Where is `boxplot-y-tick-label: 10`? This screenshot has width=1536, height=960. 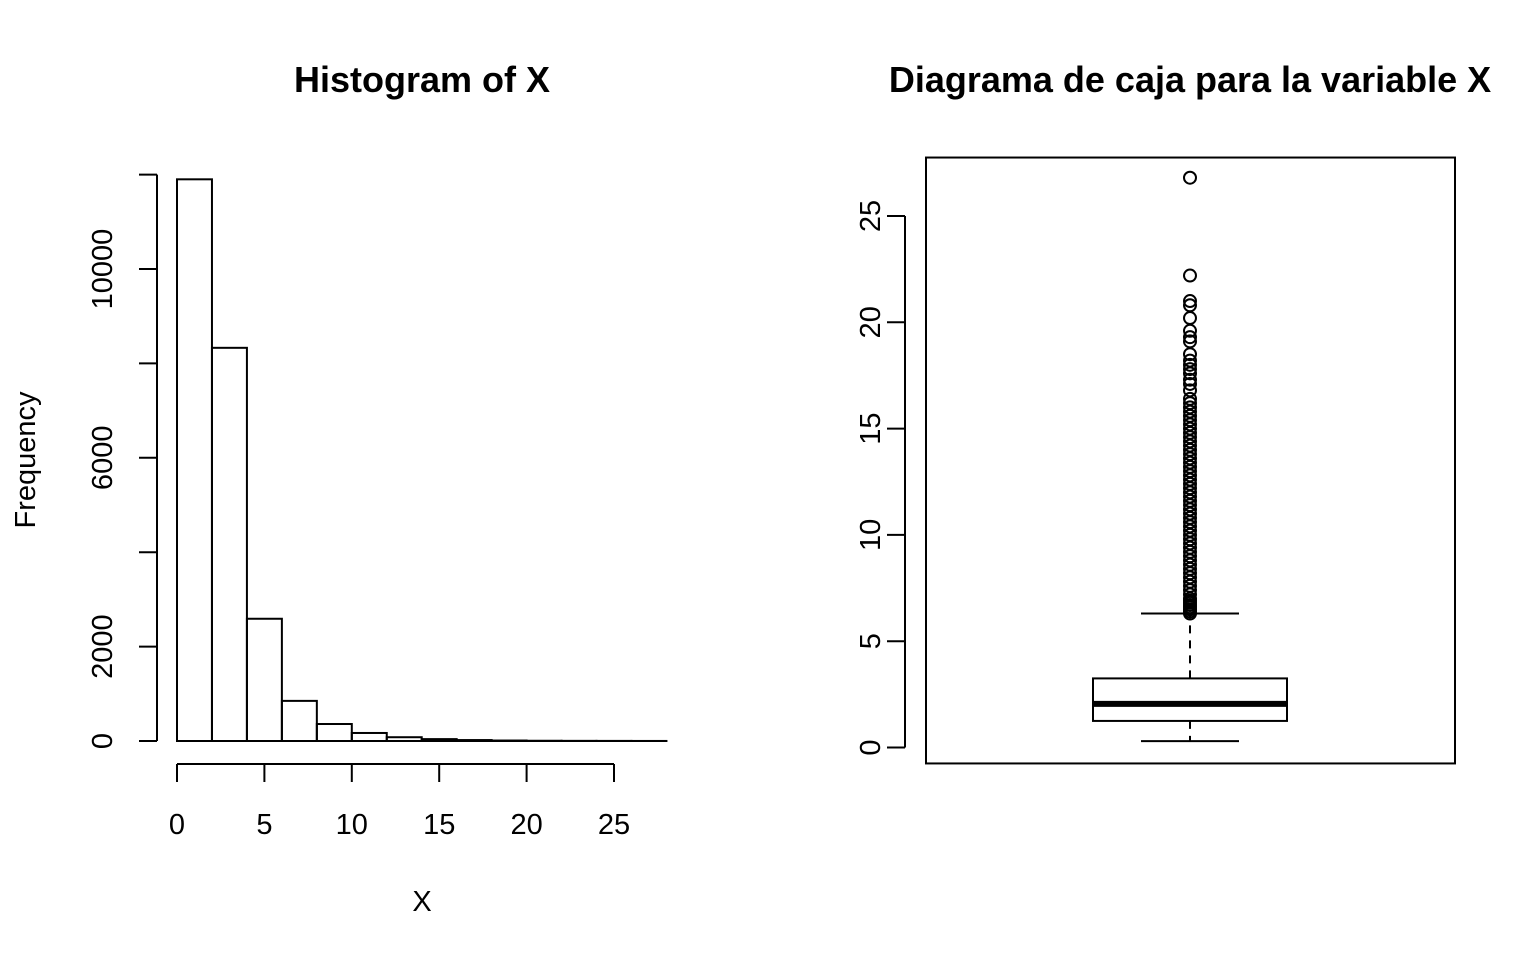 boxplot-y-tick-label: 10 is located at coordinates (871, 535).